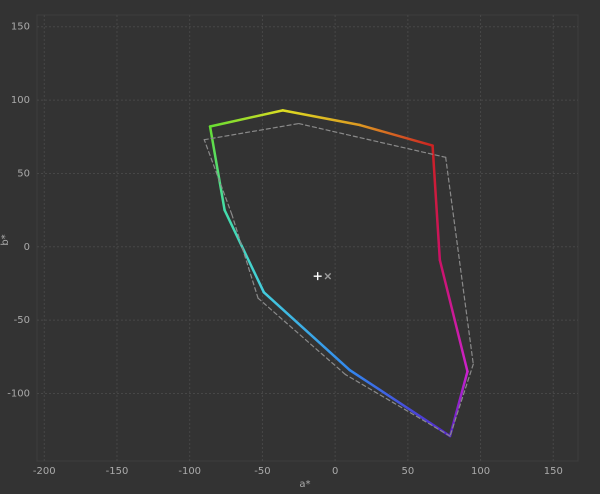 The image size is (600, 494). I want to click on y-tick-label: 0, so click(27, 247).